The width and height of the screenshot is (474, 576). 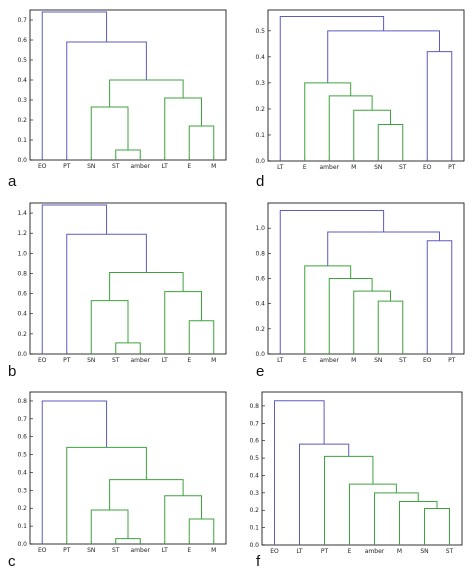 I want to click on panel-label-c: c, so click(x=12, y=561).